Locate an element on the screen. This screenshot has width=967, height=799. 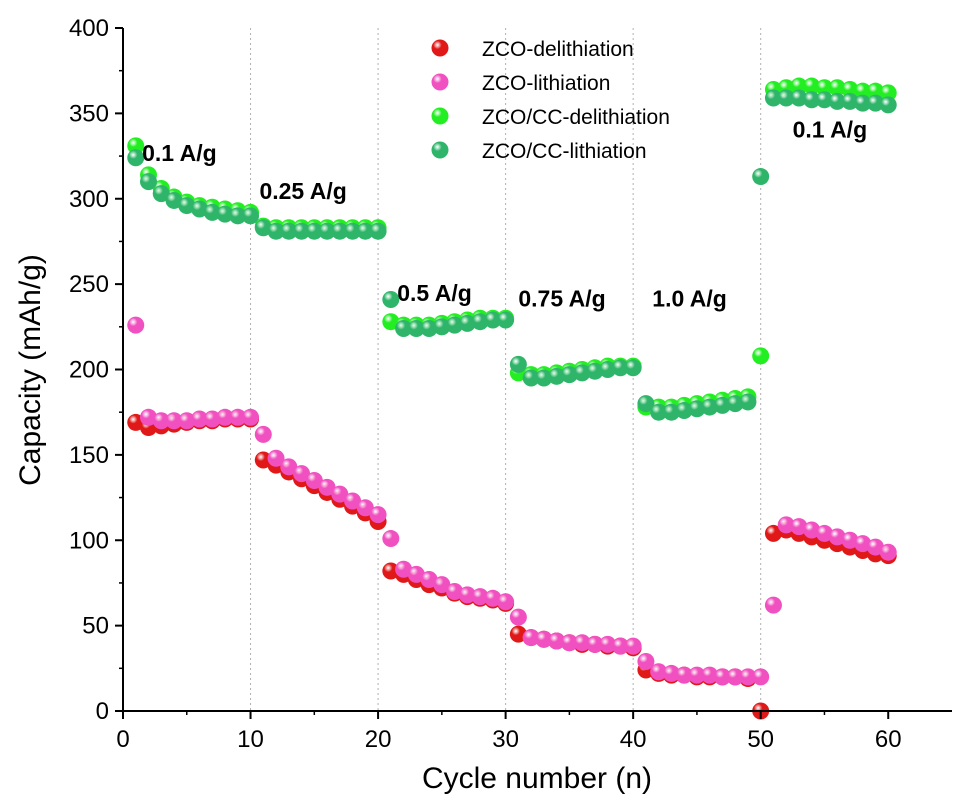
rate-annotation: 0.1 A/g is located at coordinates (830, 129).